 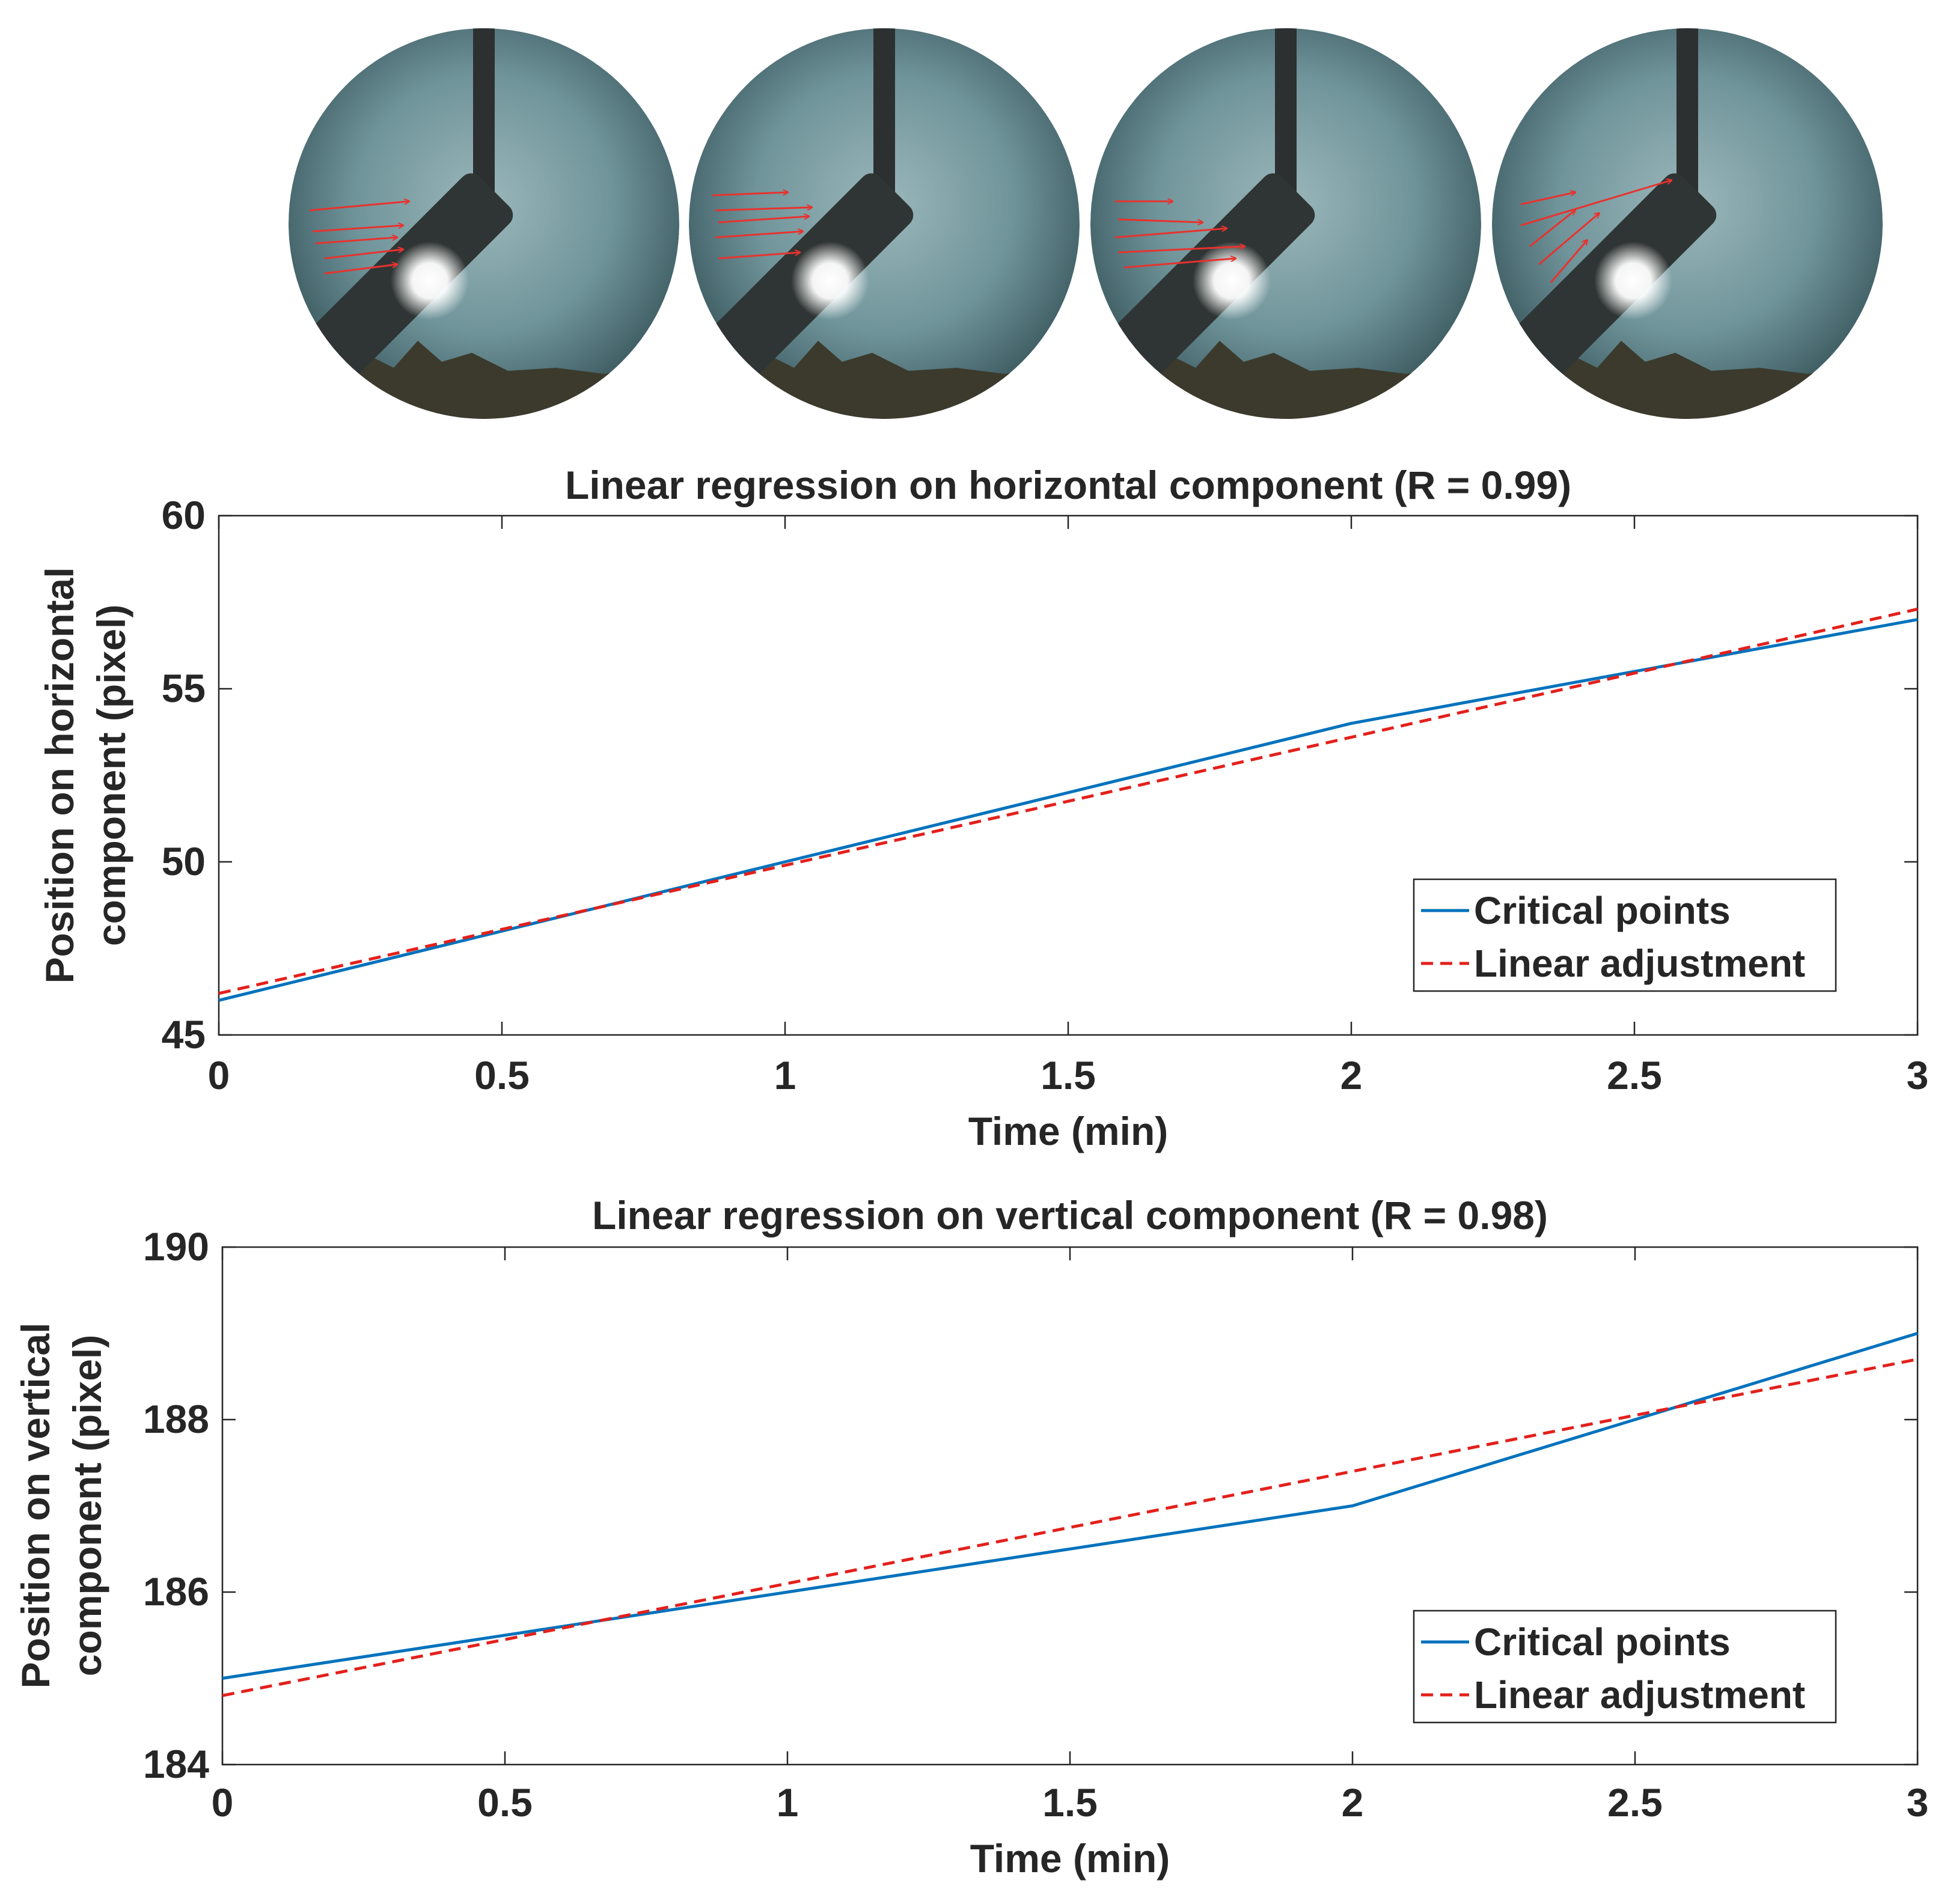 I want to click on y-tick-label: 186, so click(x=176, y=1592).